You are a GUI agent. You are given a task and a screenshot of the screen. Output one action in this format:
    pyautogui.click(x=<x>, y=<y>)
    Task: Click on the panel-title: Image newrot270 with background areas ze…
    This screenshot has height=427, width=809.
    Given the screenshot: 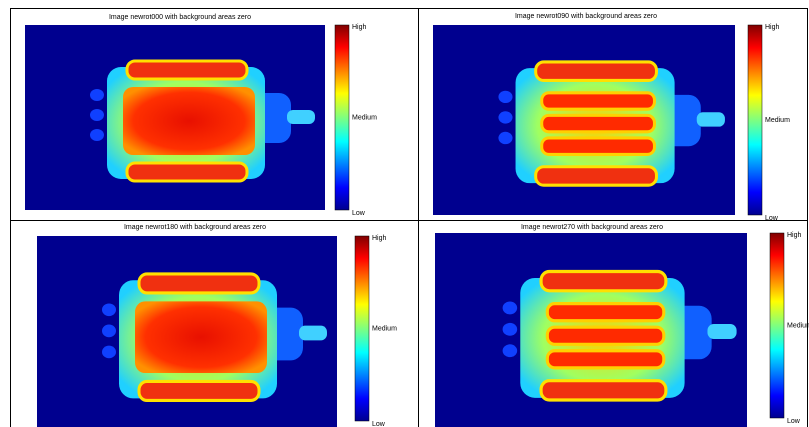 What is the action you would take?
    pyautogui.click(x=592, y=227)
    